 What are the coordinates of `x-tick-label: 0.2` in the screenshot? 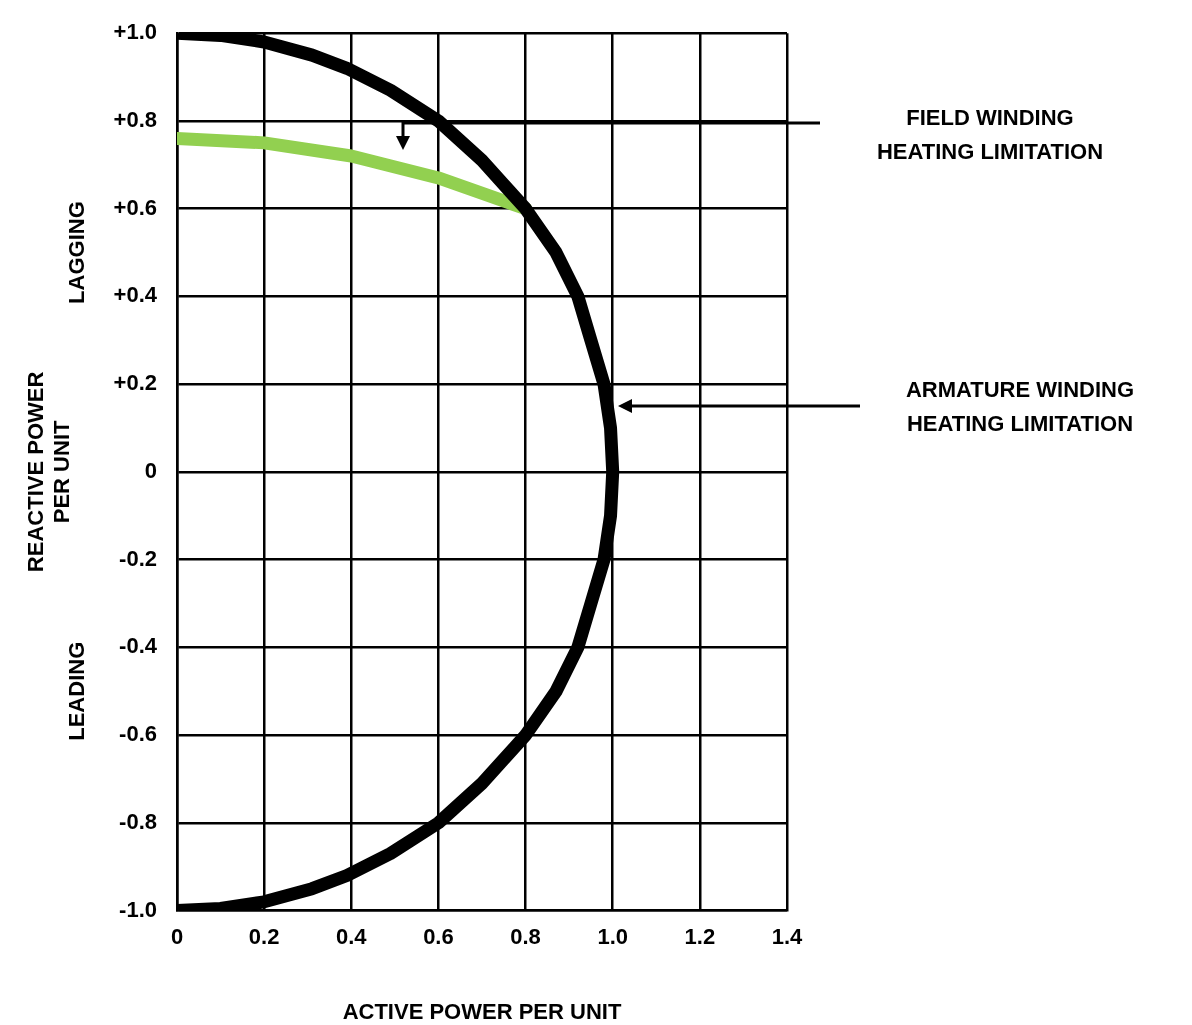 It's located at (264, 936).